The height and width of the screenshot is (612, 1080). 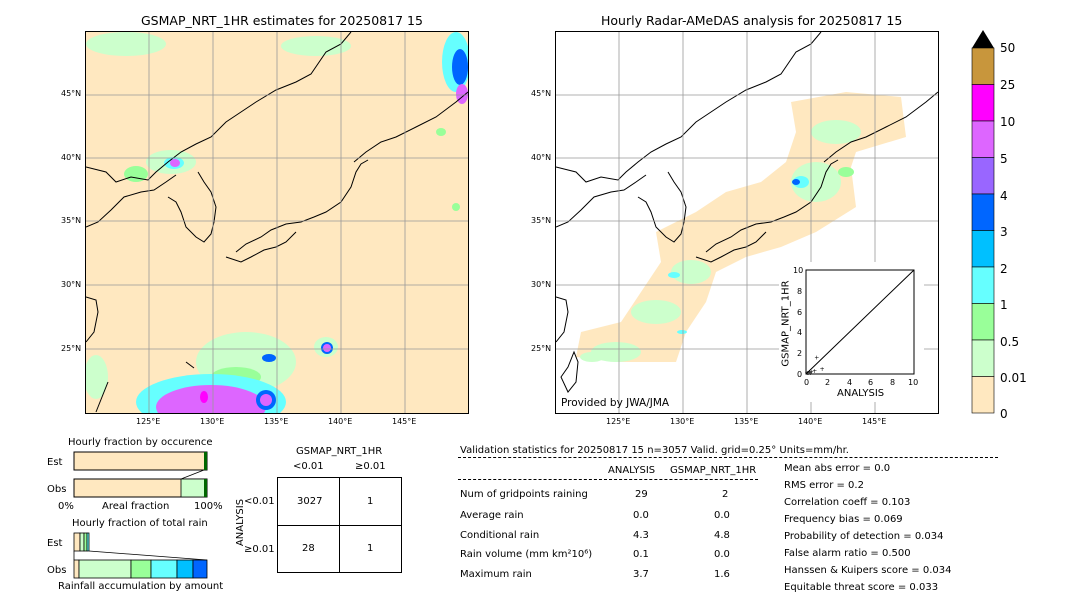 I want to click on score-item: Hanssen & Kuipers score = 0.034, so click(x=868, y=570).